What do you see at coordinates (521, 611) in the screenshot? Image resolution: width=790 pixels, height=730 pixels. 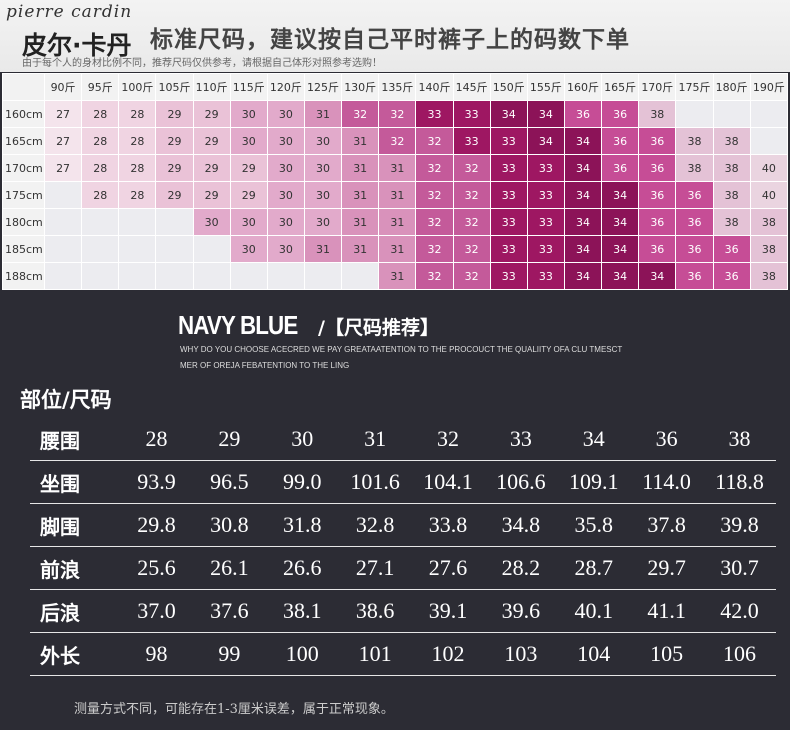 I see `measurement-value: 39.6` at bounding box center [521, 611].